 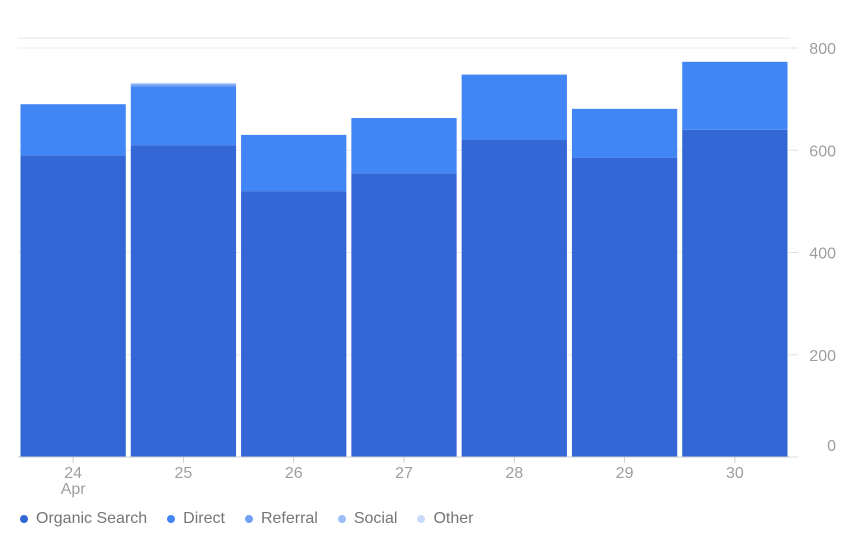 I want to click on x-tick-label: 24, so click(x=73, y=473).